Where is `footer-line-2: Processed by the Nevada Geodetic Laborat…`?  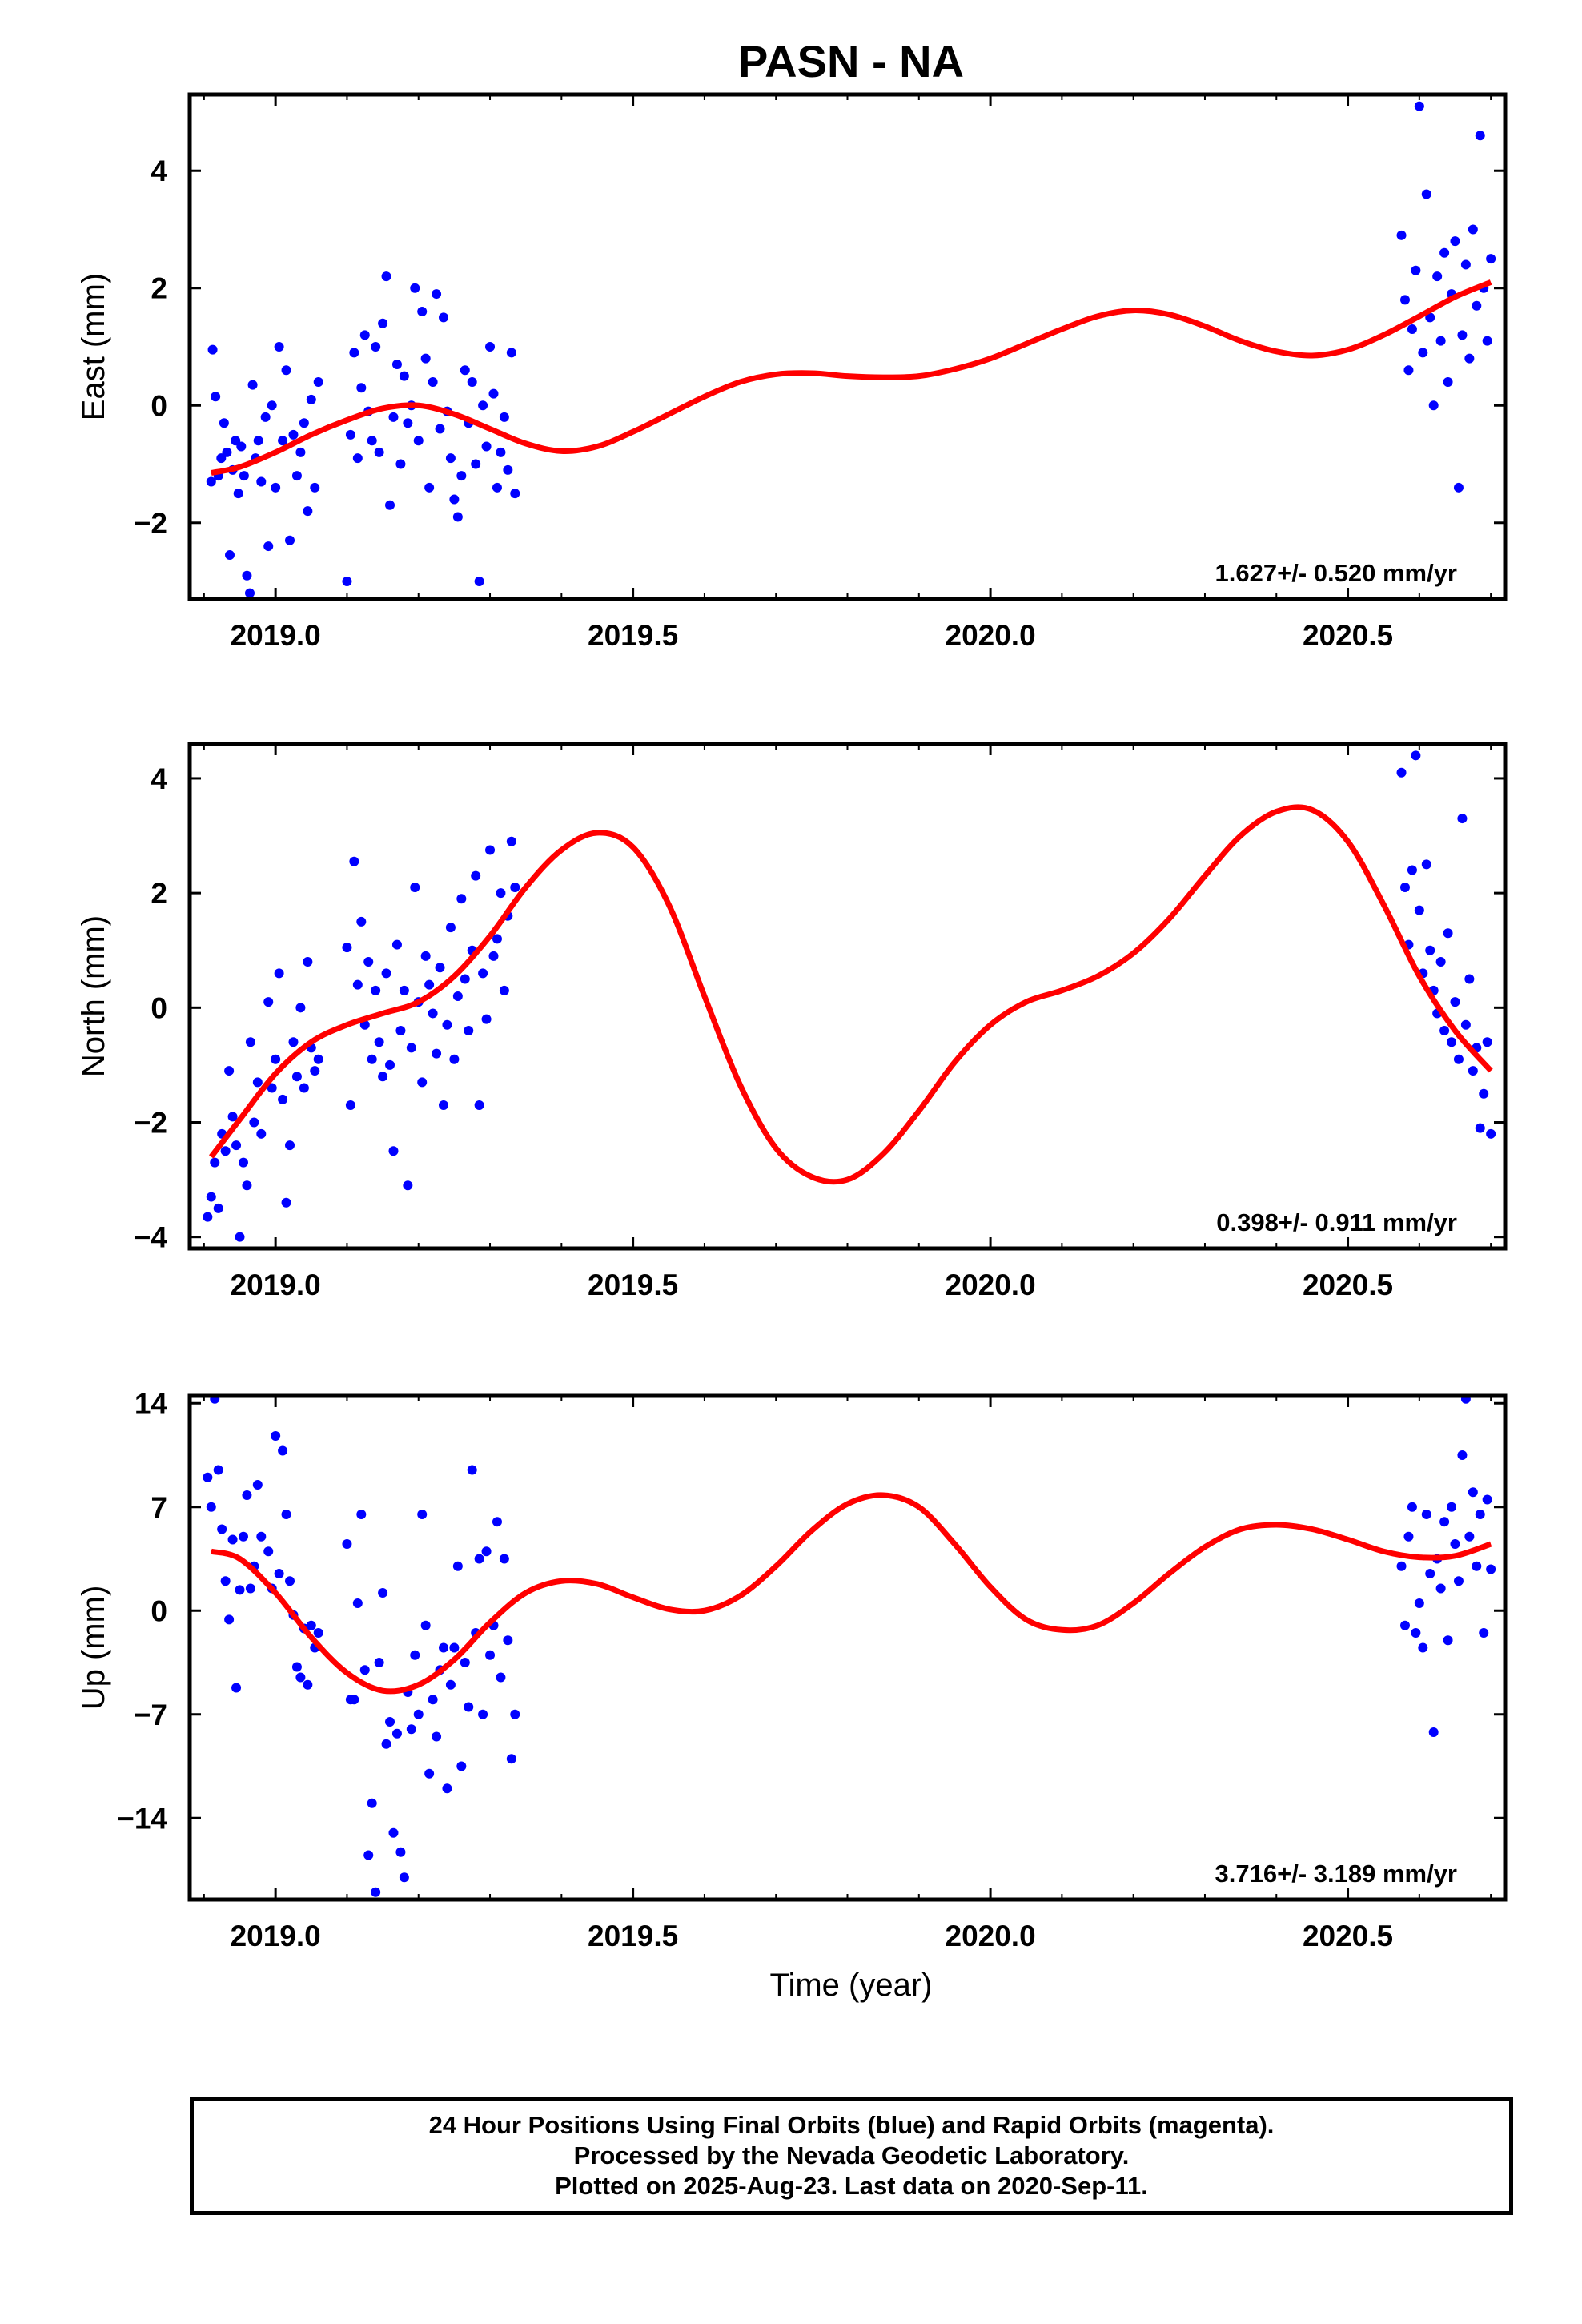 footer-line-2: Processed by the Nevada Geodetic Laborat… is located at coordinates (851, 2155).